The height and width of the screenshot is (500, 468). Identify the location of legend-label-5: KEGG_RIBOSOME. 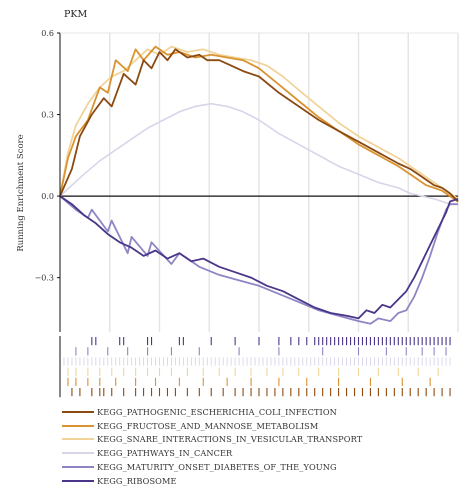
(137, 480).